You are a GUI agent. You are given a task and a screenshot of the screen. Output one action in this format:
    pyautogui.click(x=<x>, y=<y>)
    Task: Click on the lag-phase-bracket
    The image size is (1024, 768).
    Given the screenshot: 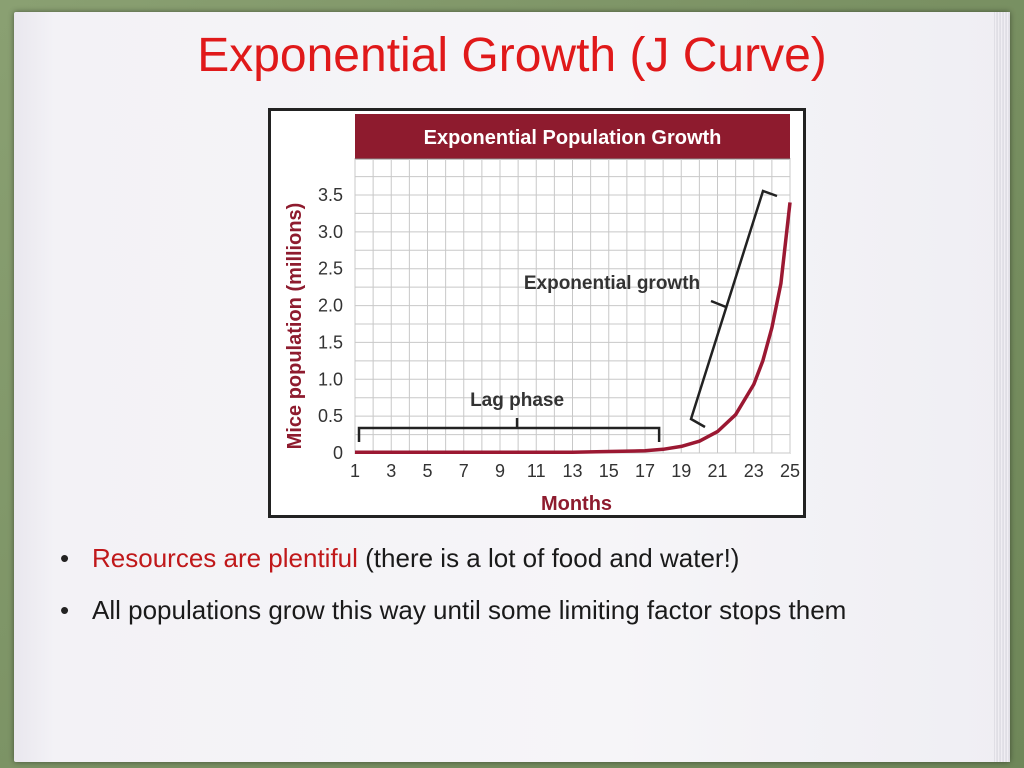 What is the action you would take?
    pyautogui.click(x=509, y=434)
    